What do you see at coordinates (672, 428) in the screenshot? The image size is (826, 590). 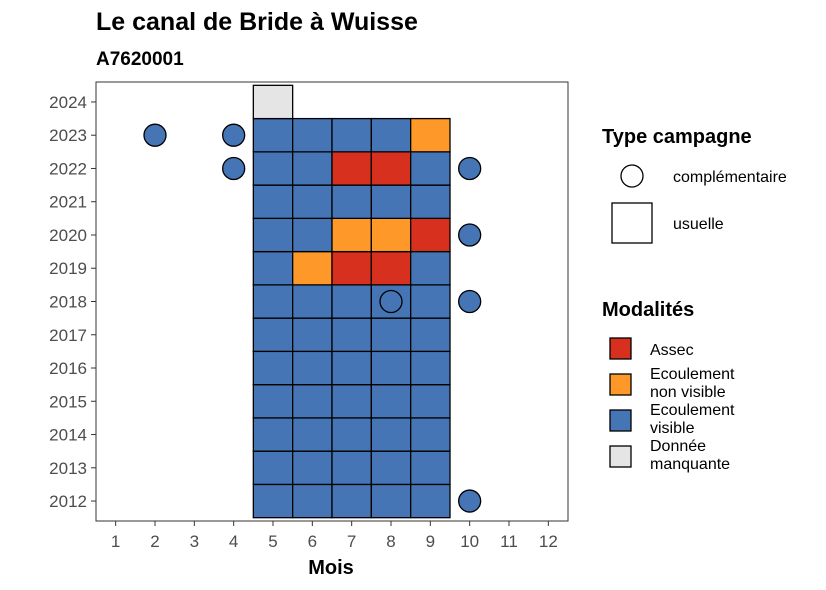 I see `legend-label-2-line-1: visible` at bounding box center [672, 428].